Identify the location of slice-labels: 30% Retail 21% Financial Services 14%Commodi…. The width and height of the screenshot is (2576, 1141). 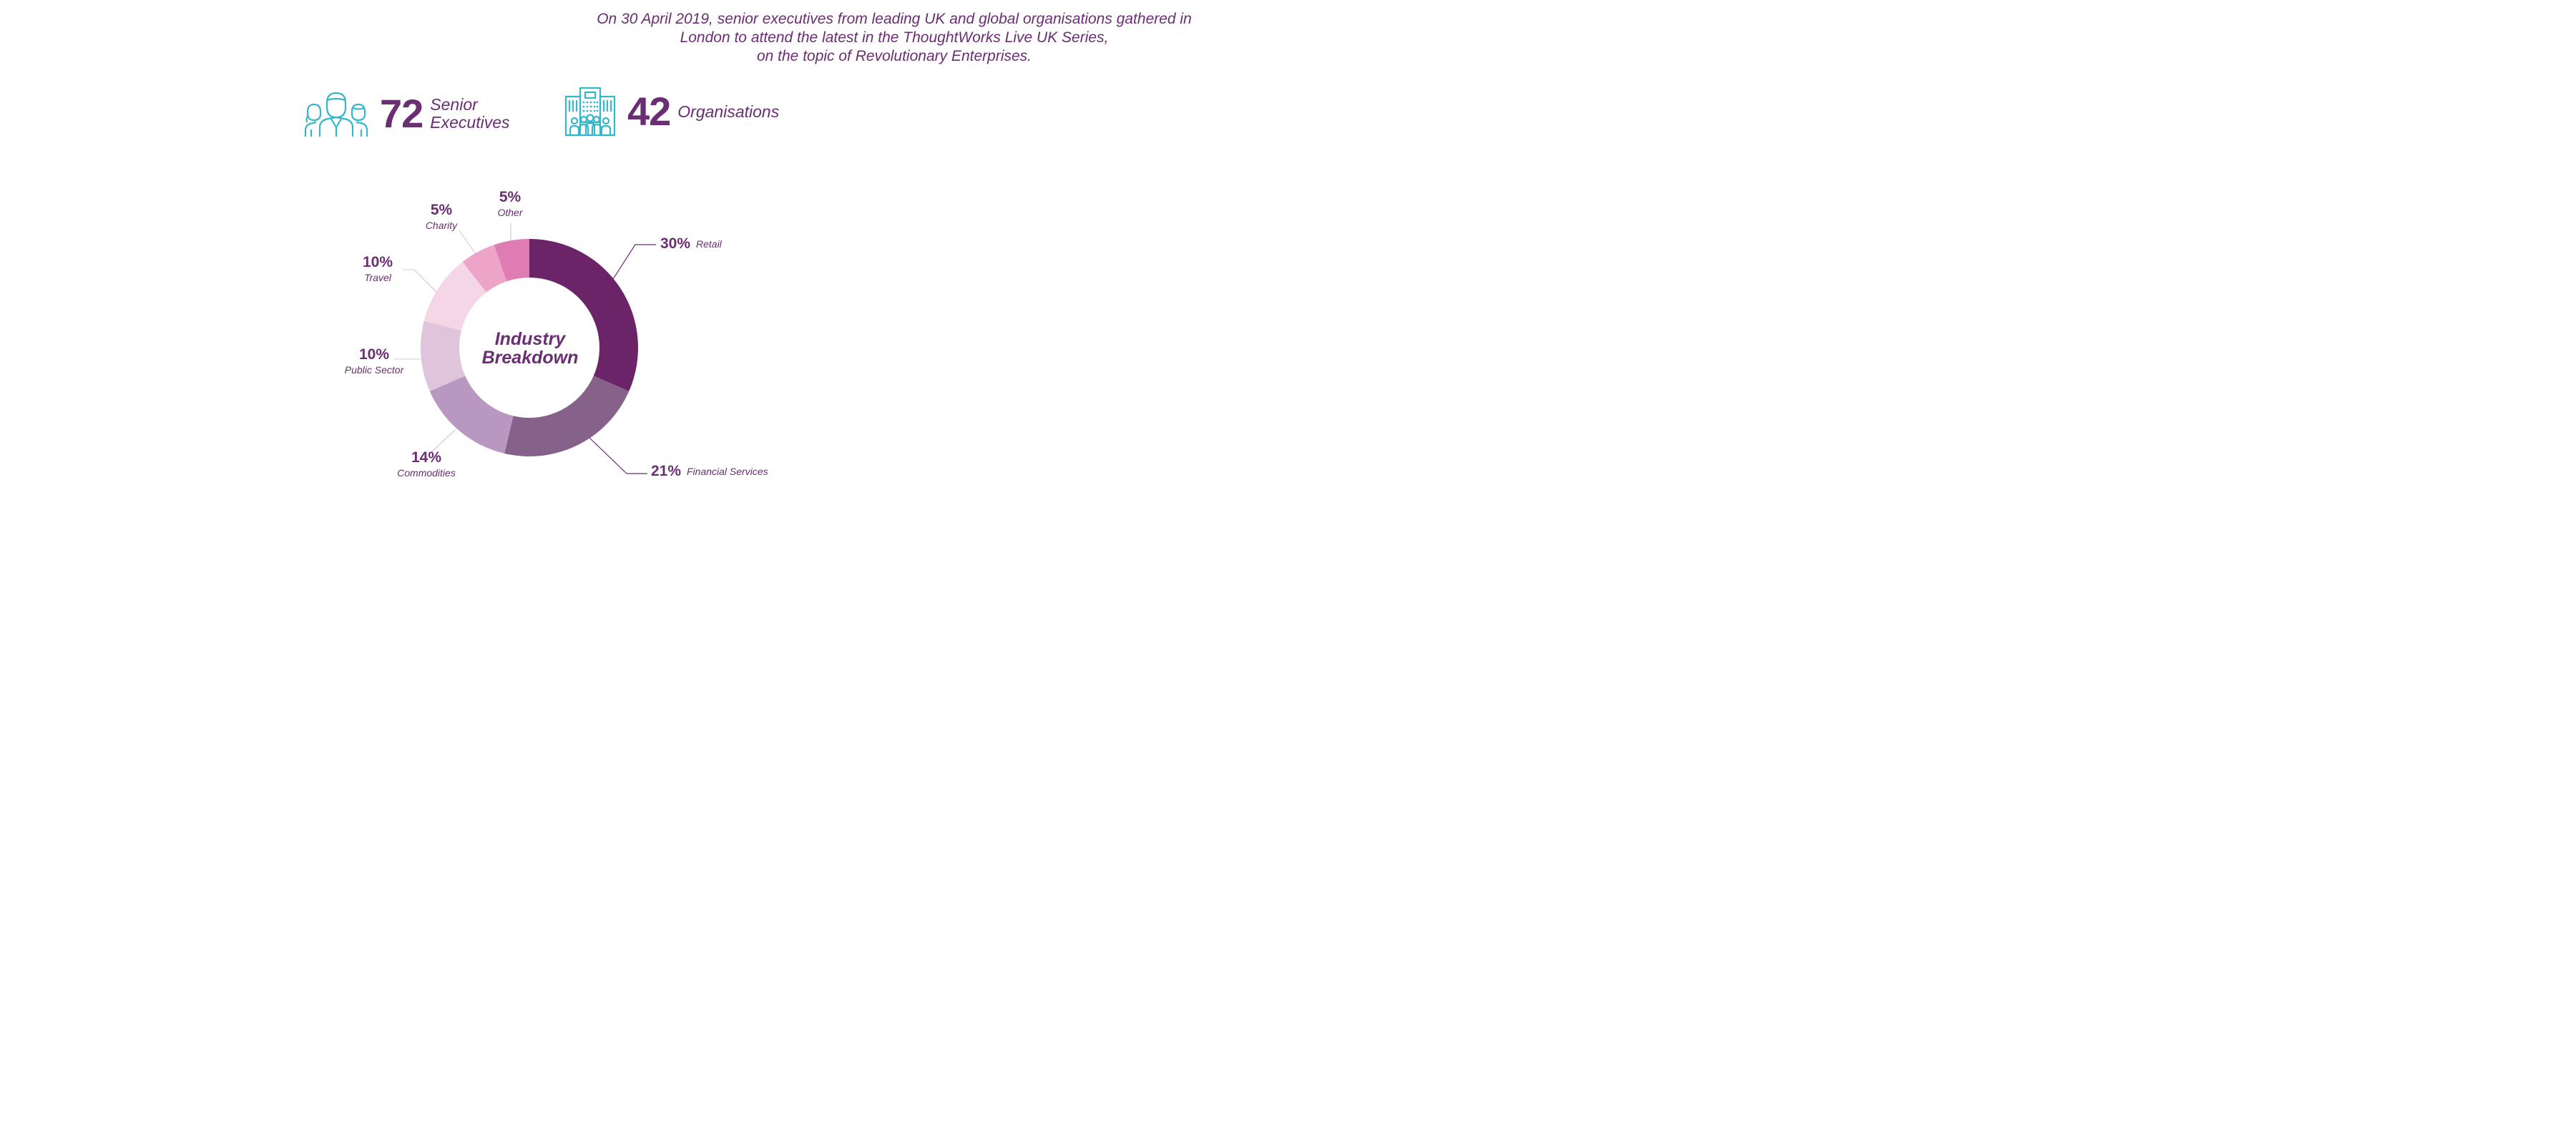
(556, 334).